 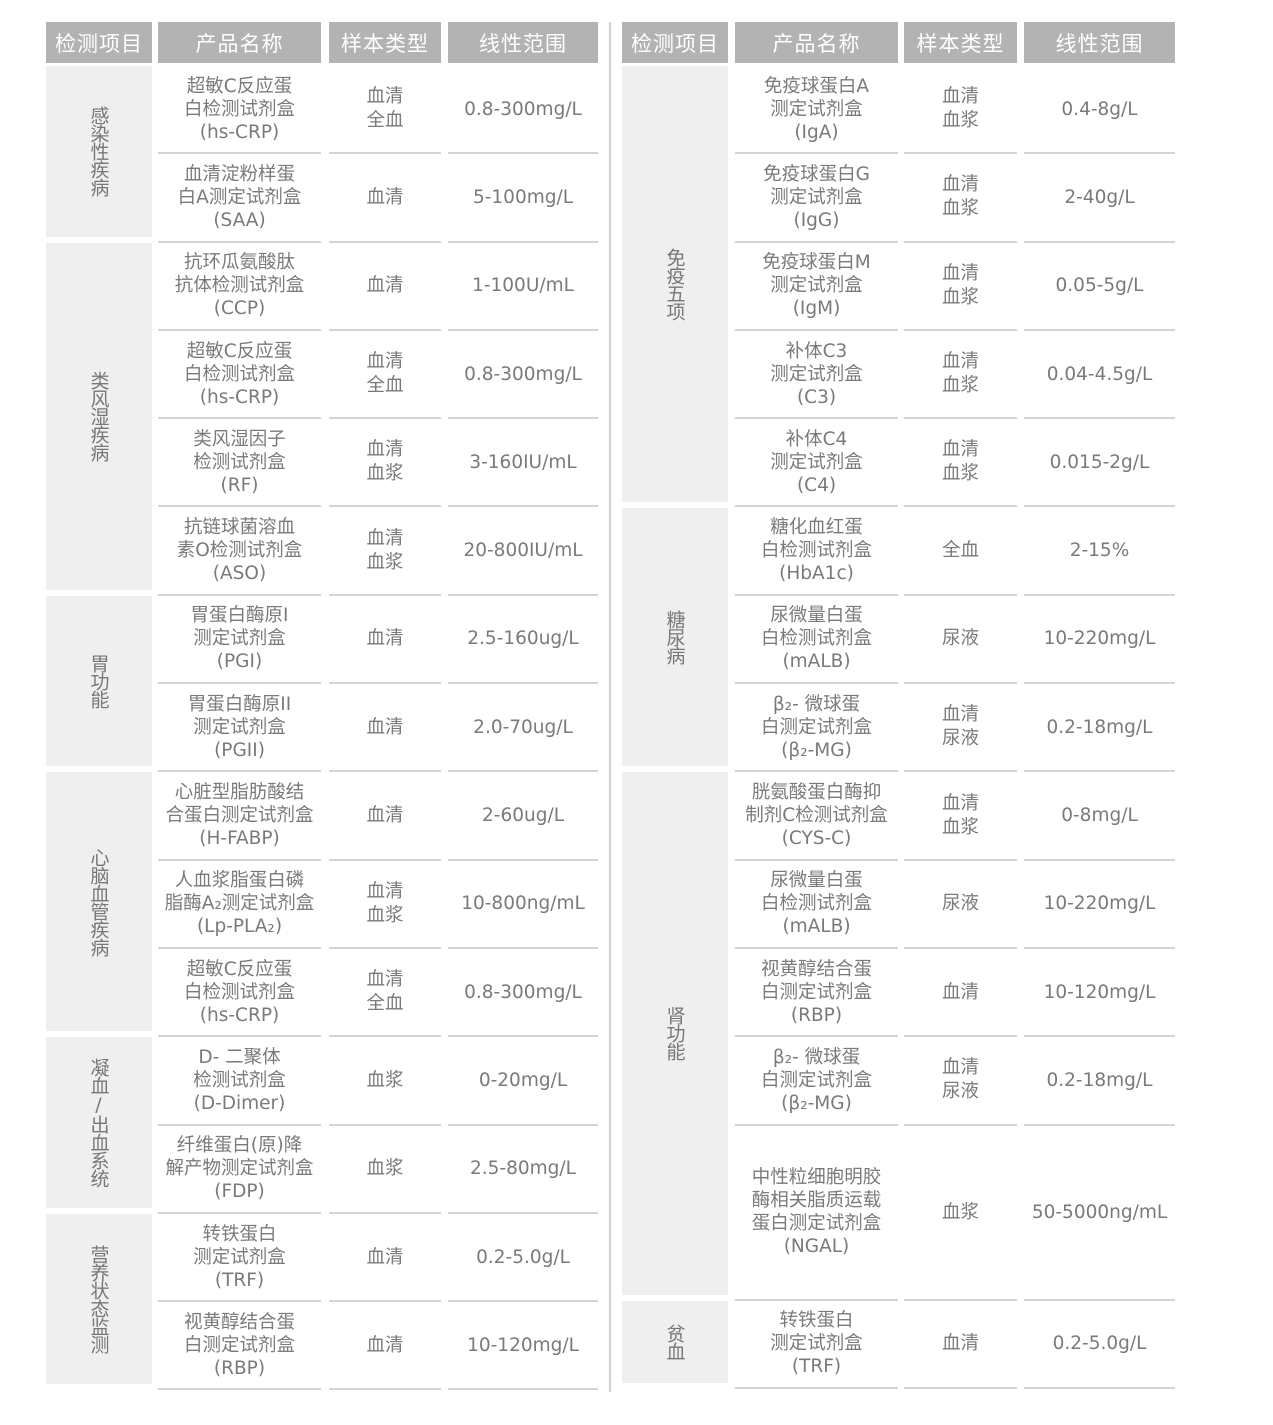 I want to click on name-line: 制剂C检测试剂盒, so click(x=816, y=816).